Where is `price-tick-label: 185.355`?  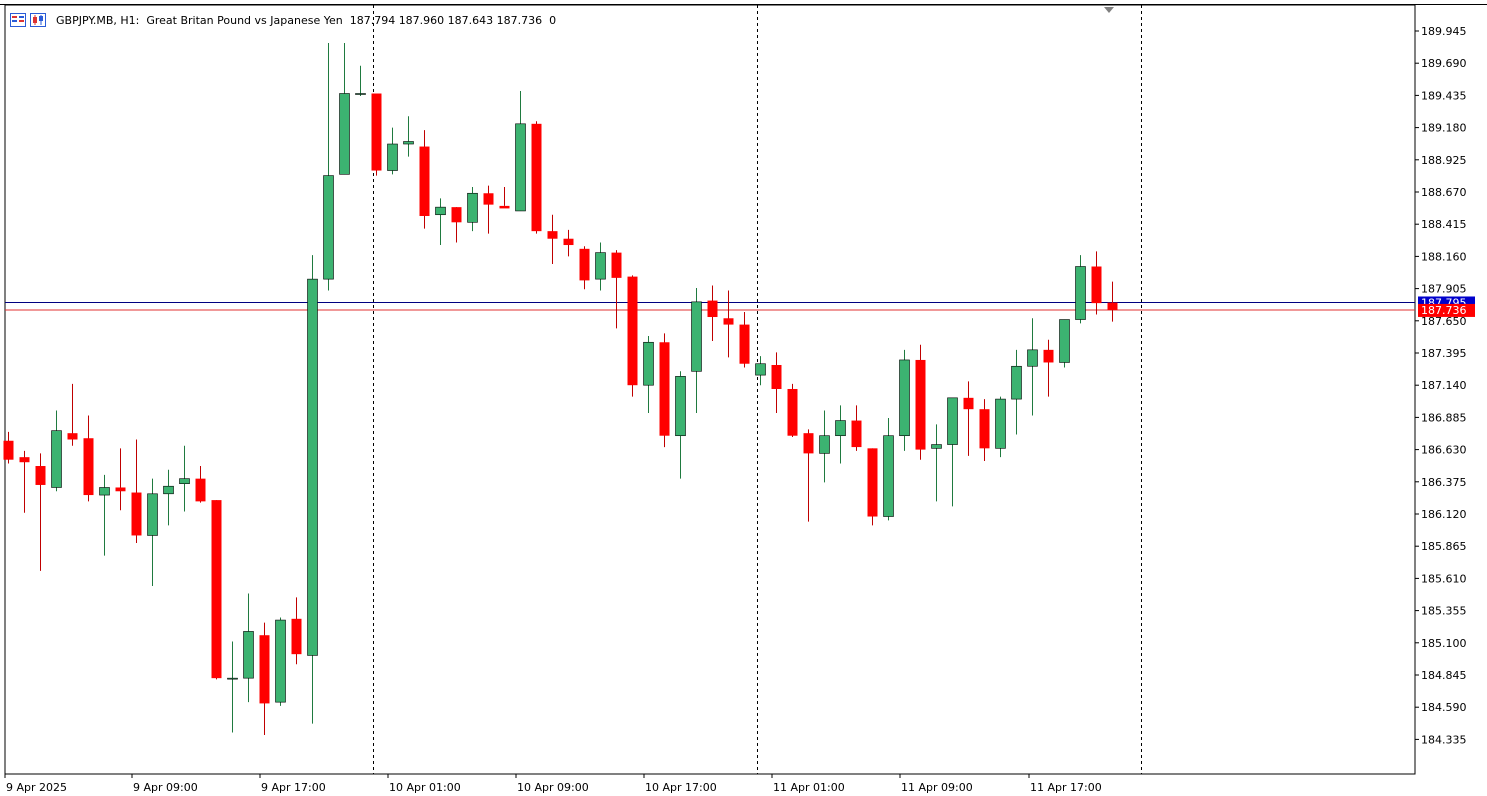
price-tick-label: 185.355 is located at coordinates (1444, 611).